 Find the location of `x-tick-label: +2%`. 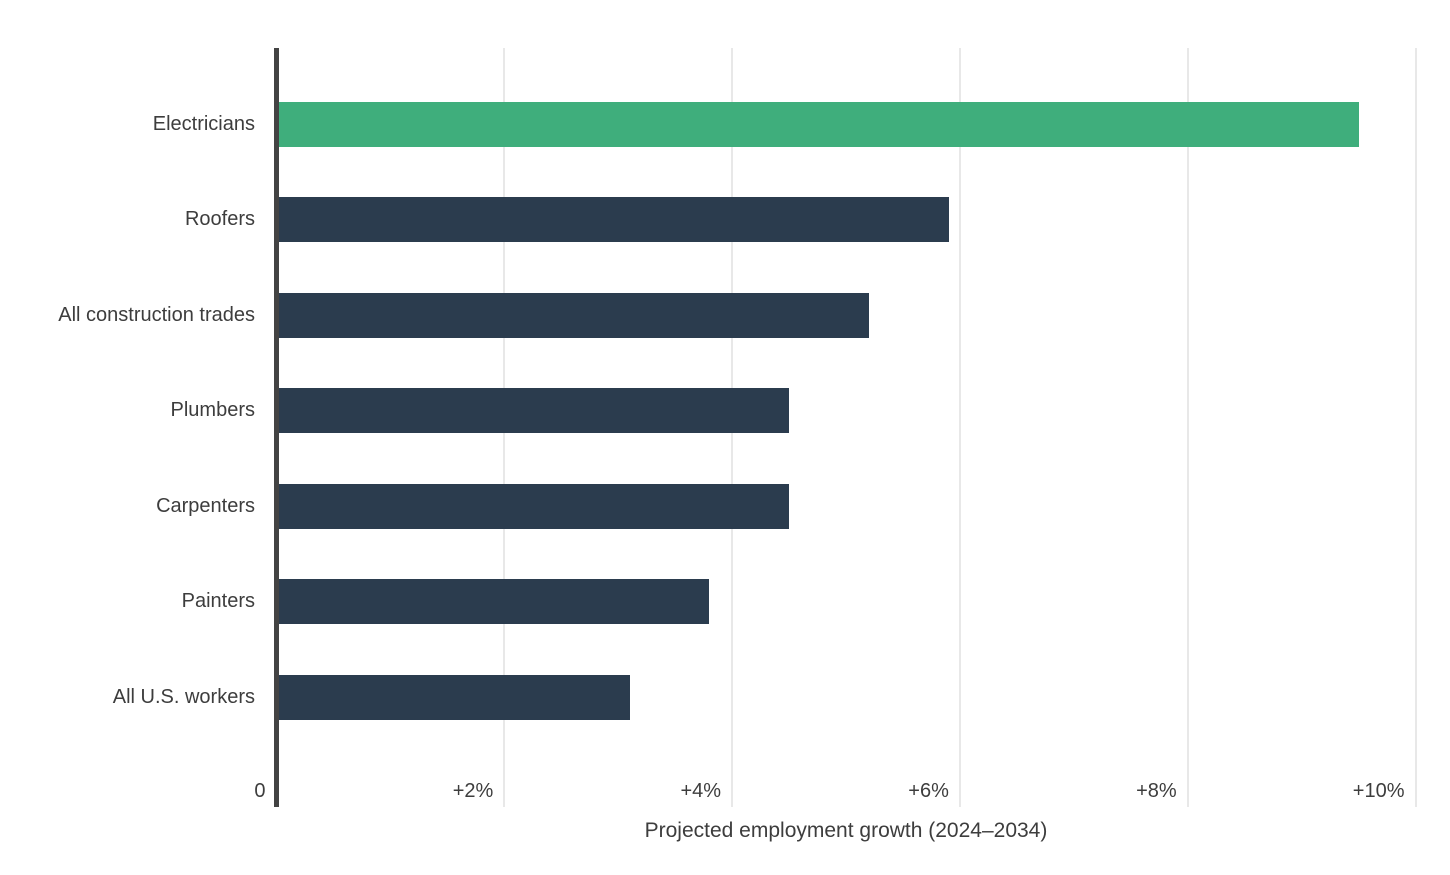

x-tick-label: +2% is located at coordinates (473, 791).